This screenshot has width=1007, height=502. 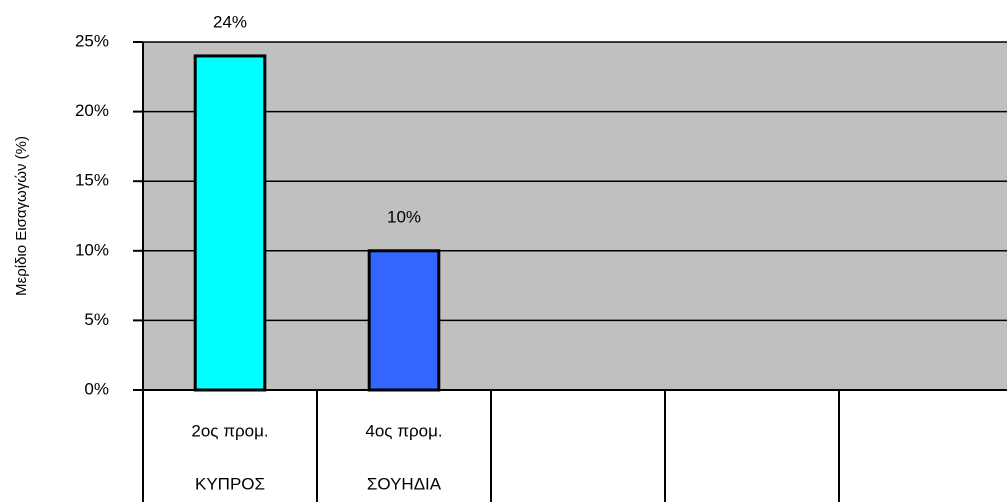 I want to click on y-tick-label: 0%, so click(x=96, y=388).